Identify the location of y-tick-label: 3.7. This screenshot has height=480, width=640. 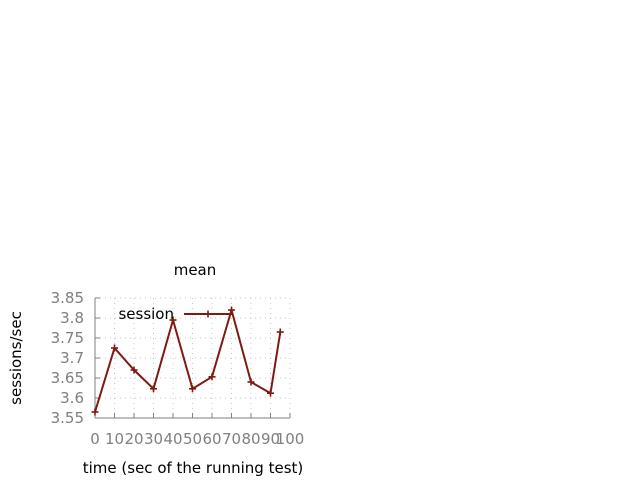
(72, 358).